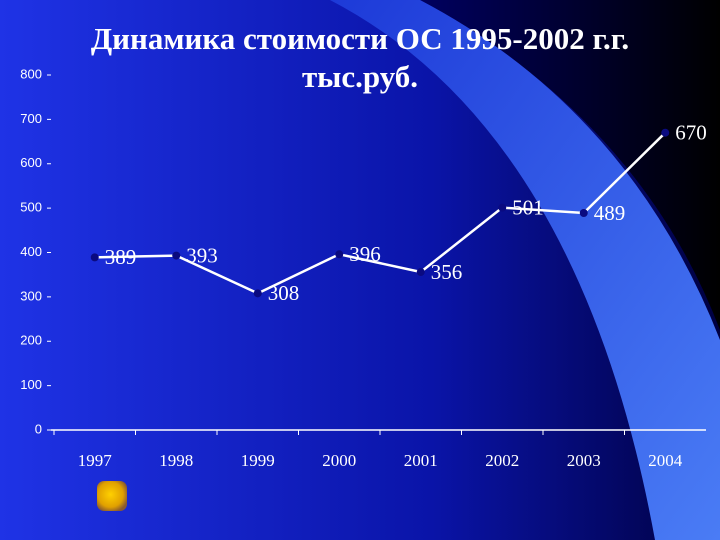  I want to click on x-tick-label: 2004, so click(665, 460).